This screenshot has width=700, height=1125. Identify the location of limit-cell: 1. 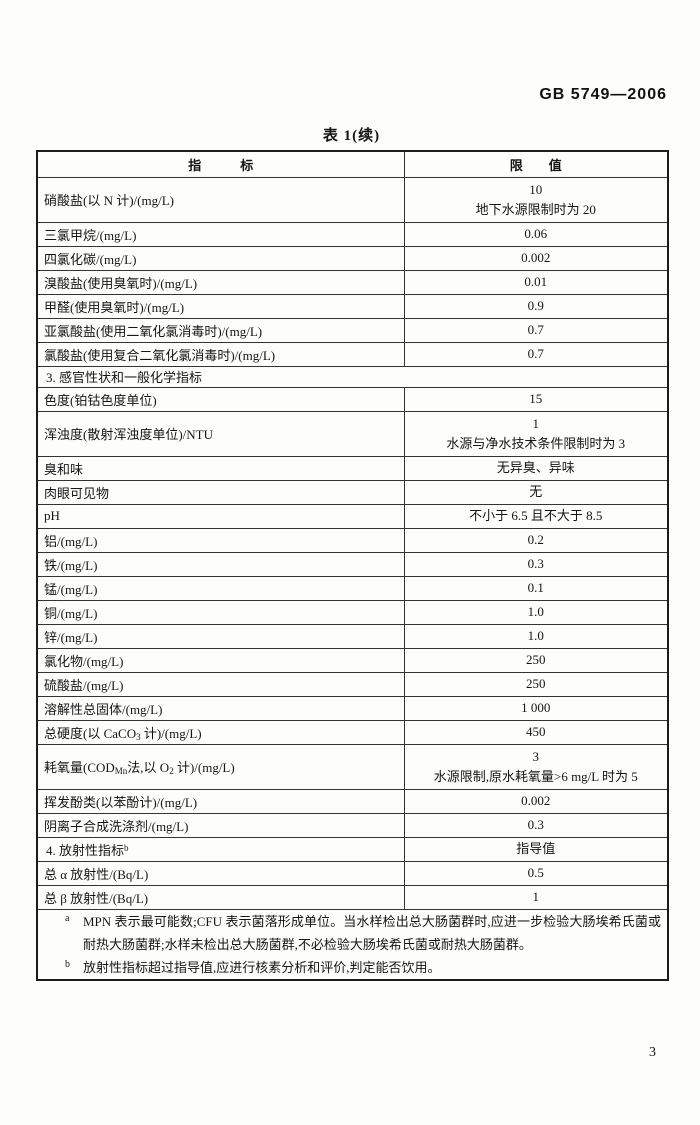
(536, 897).